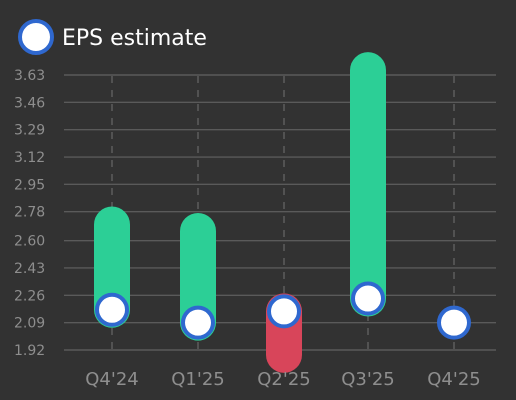  Describe the element at coordinates (29, 76) in the screenshot. I see `y-tick-label: 3.63` at that location.